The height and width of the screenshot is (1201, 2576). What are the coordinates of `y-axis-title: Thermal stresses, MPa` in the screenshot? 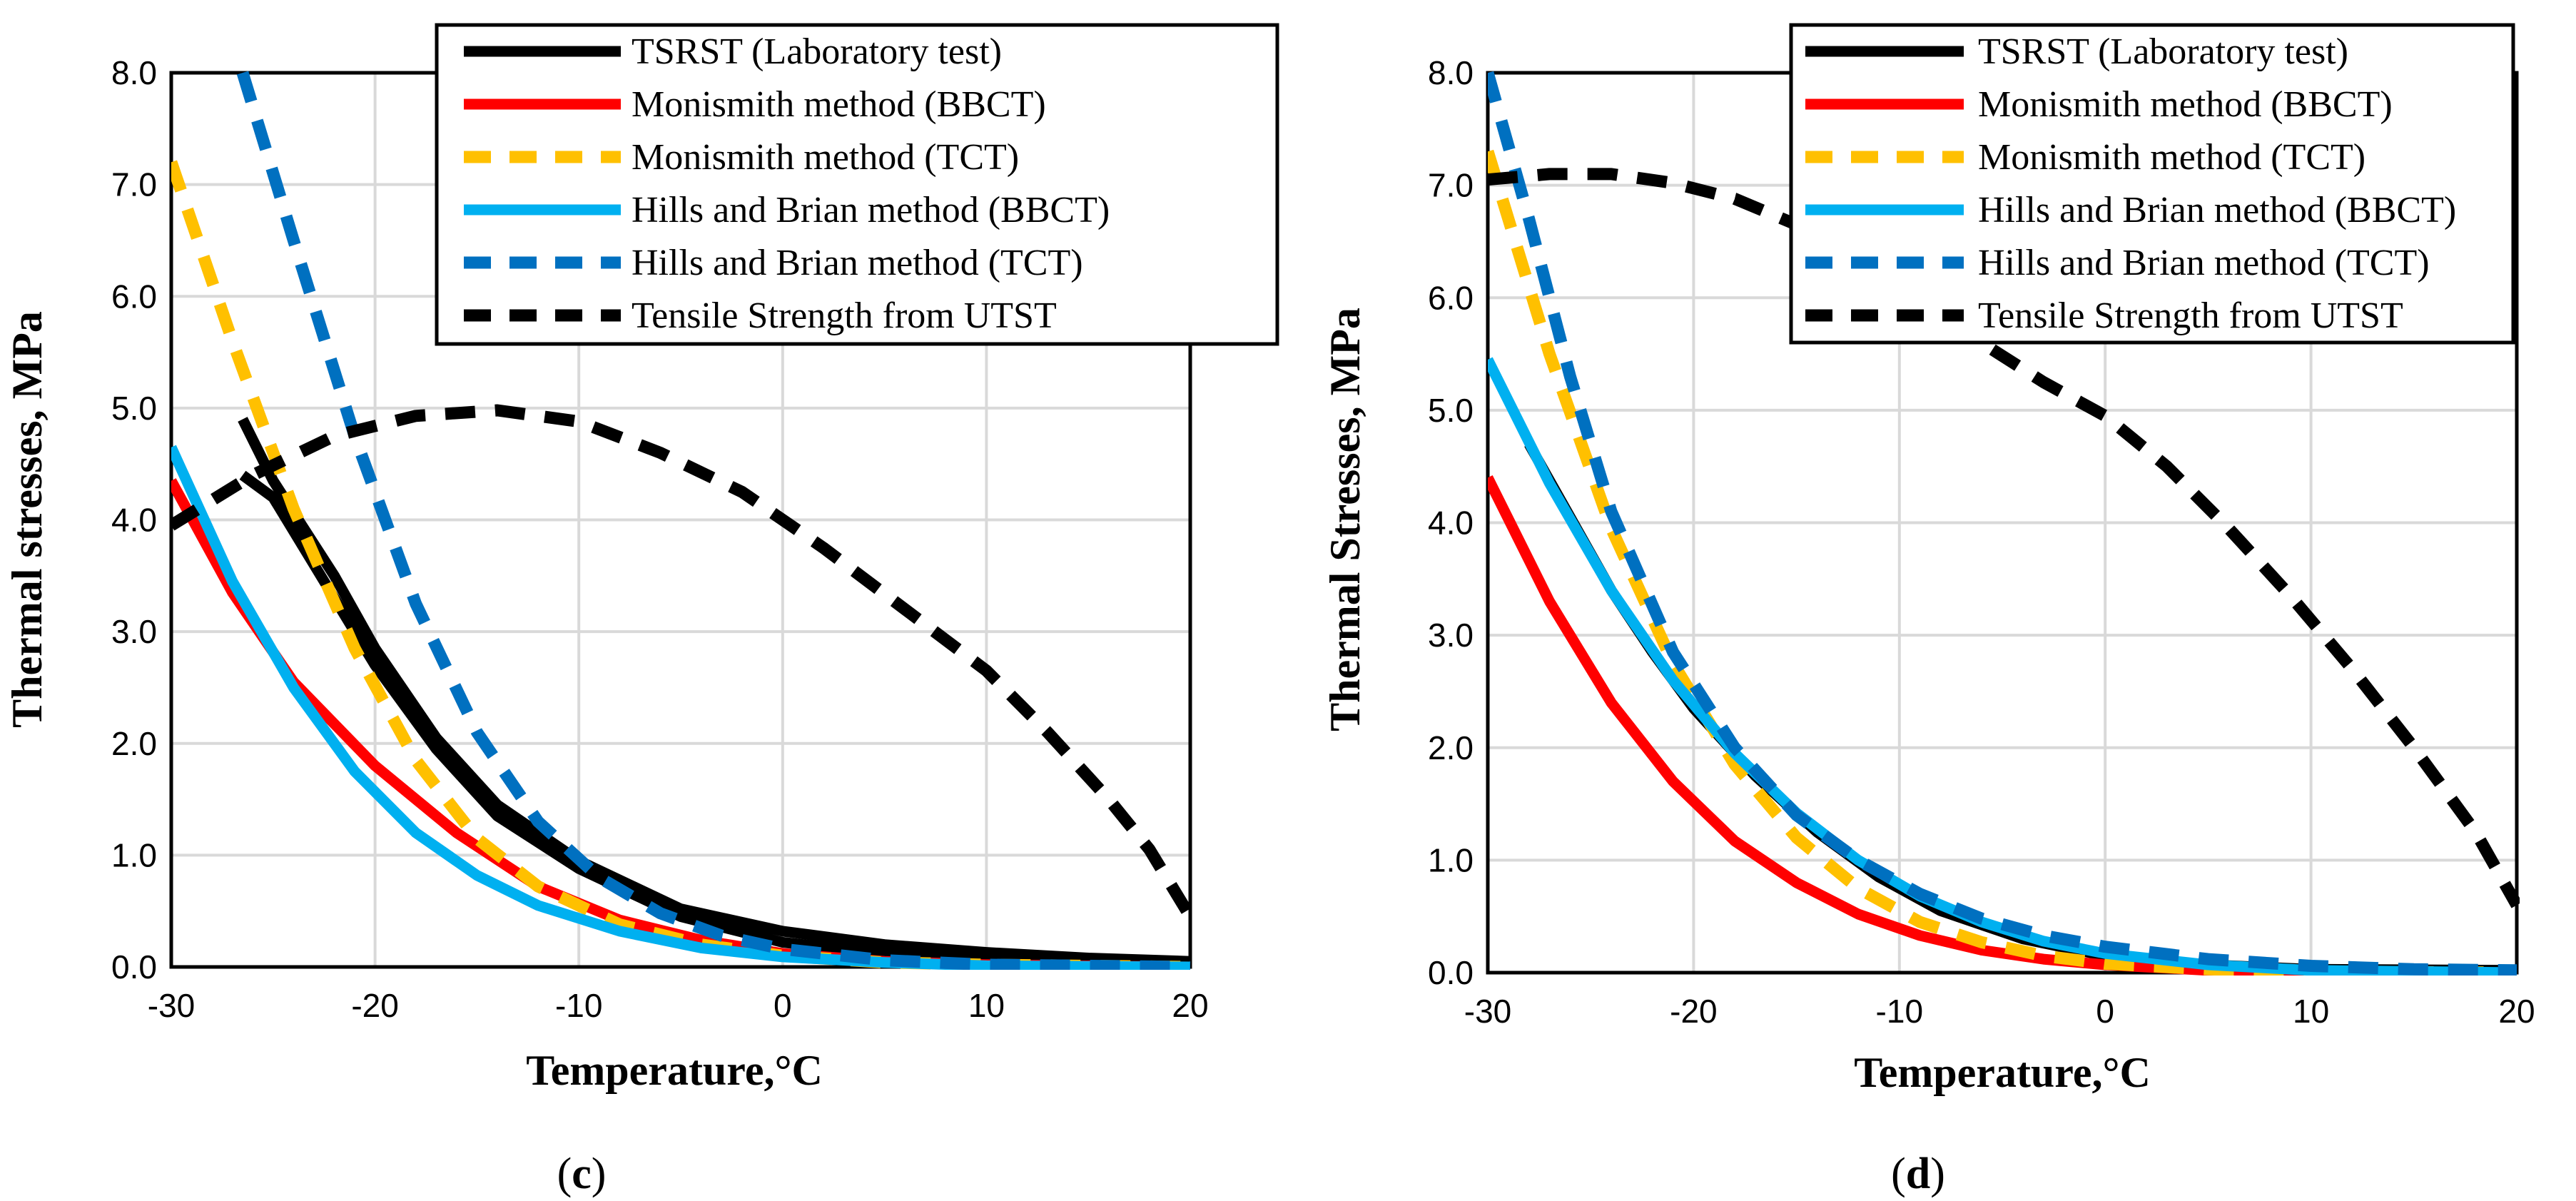 It's located at (28, 519).